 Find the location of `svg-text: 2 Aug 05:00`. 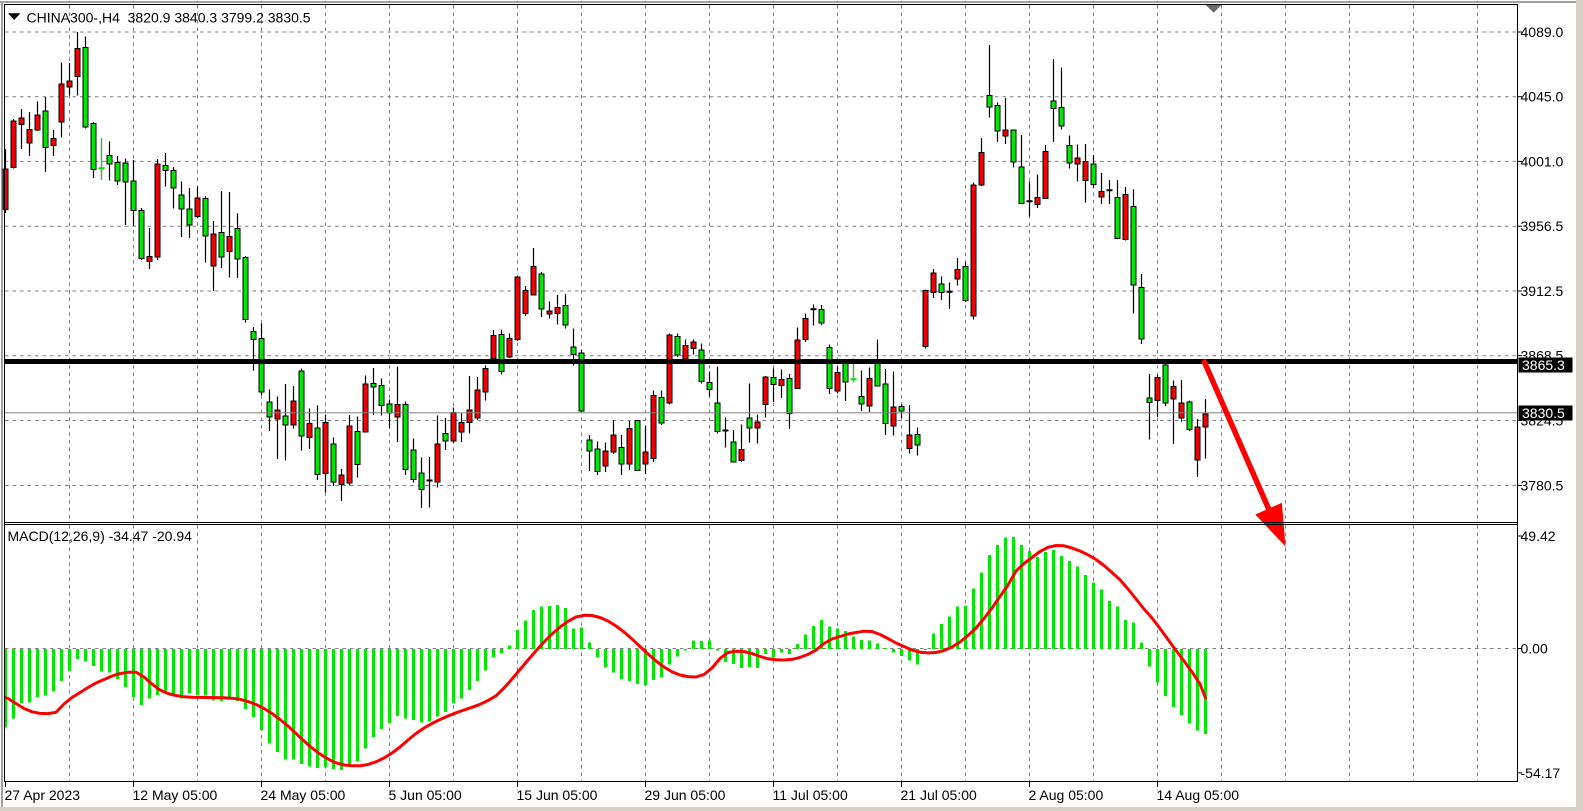

svg-text: 2 Aug 05:00 is located at coordinates (1066, 795).